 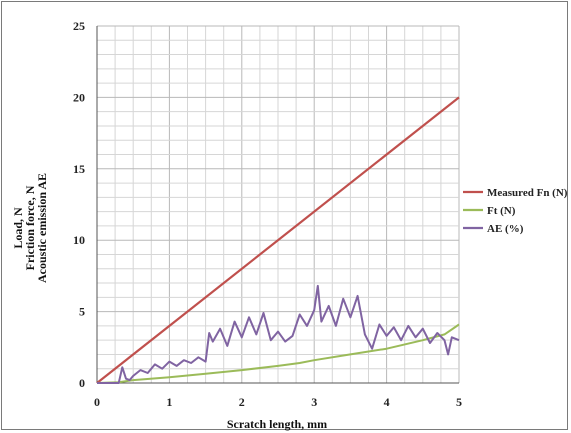 What do you see at coordinates (169, 402) in the screenshot?
I see `x-tick-label: 1` at bounding box center [169, 402].